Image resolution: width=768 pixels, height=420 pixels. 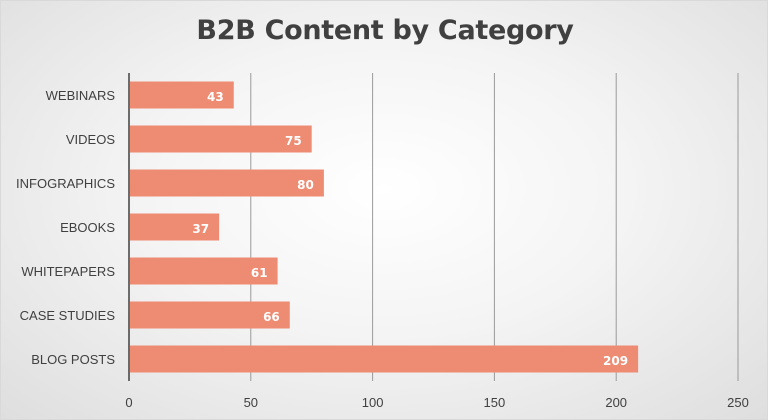 I want to click on x-tick-label: 200, so click(x=616, y=402).